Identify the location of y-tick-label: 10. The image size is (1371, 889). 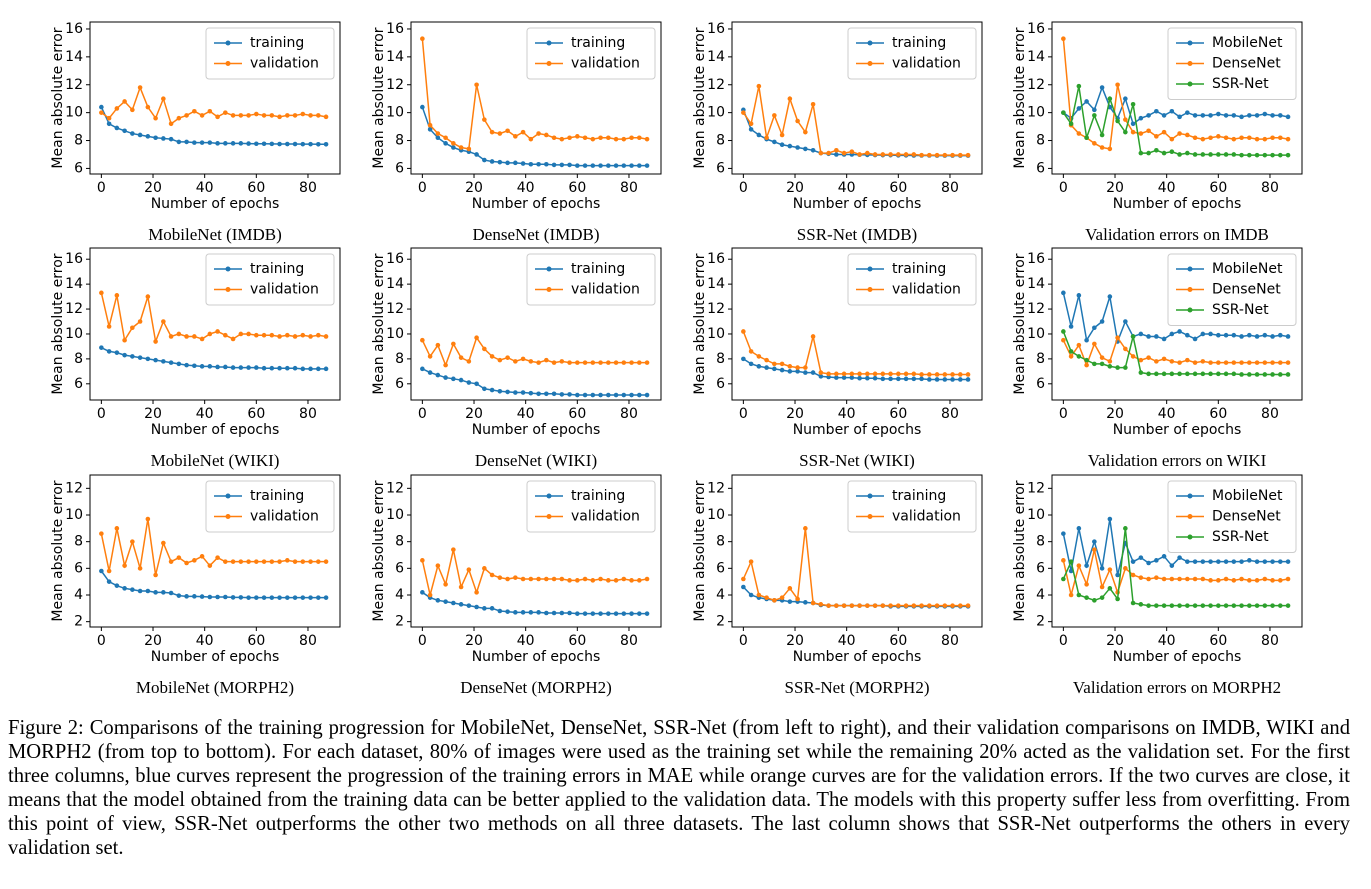
(395, 113).